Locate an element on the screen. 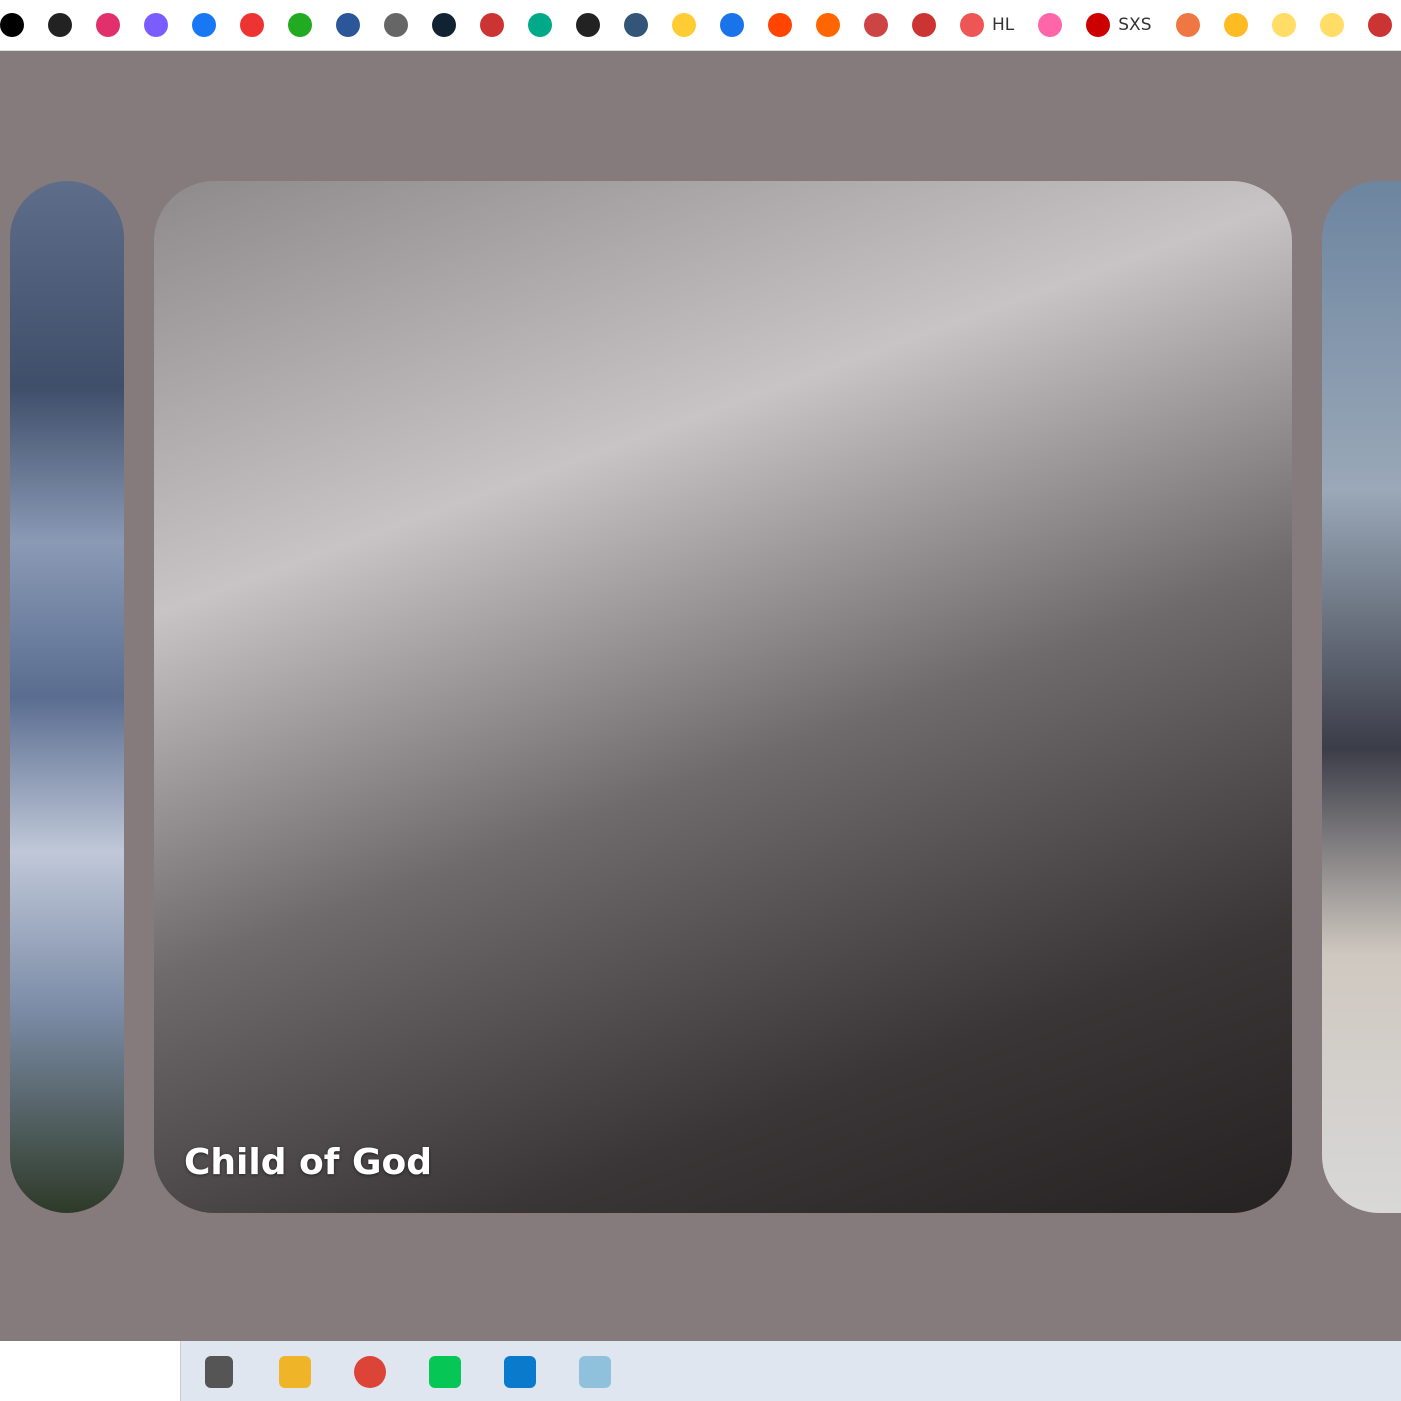 This screenshot has height=1401, width=1401. task-view is located at coordinates (219, 1372).